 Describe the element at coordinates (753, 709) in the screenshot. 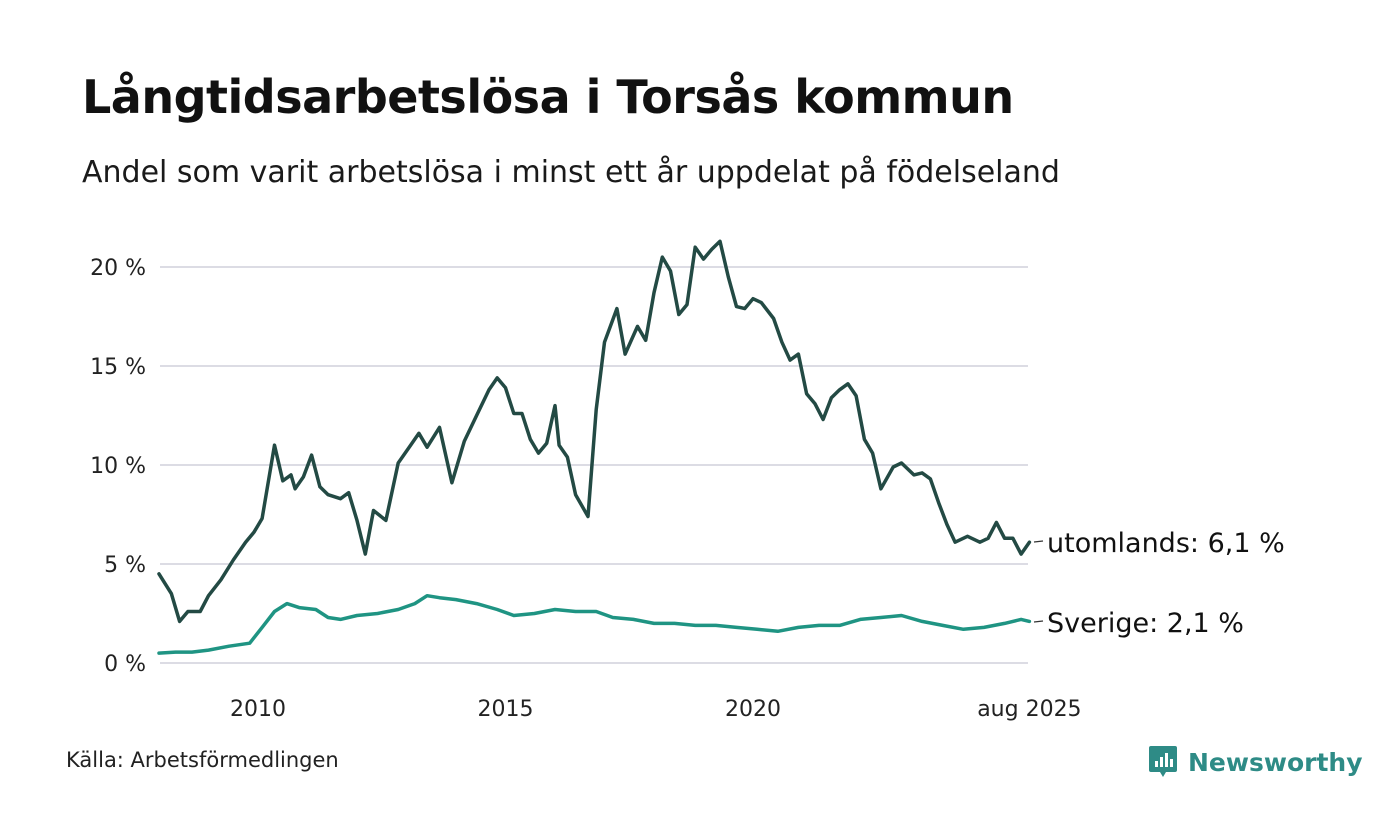

I see `x-tick-label: 2020` at that location.